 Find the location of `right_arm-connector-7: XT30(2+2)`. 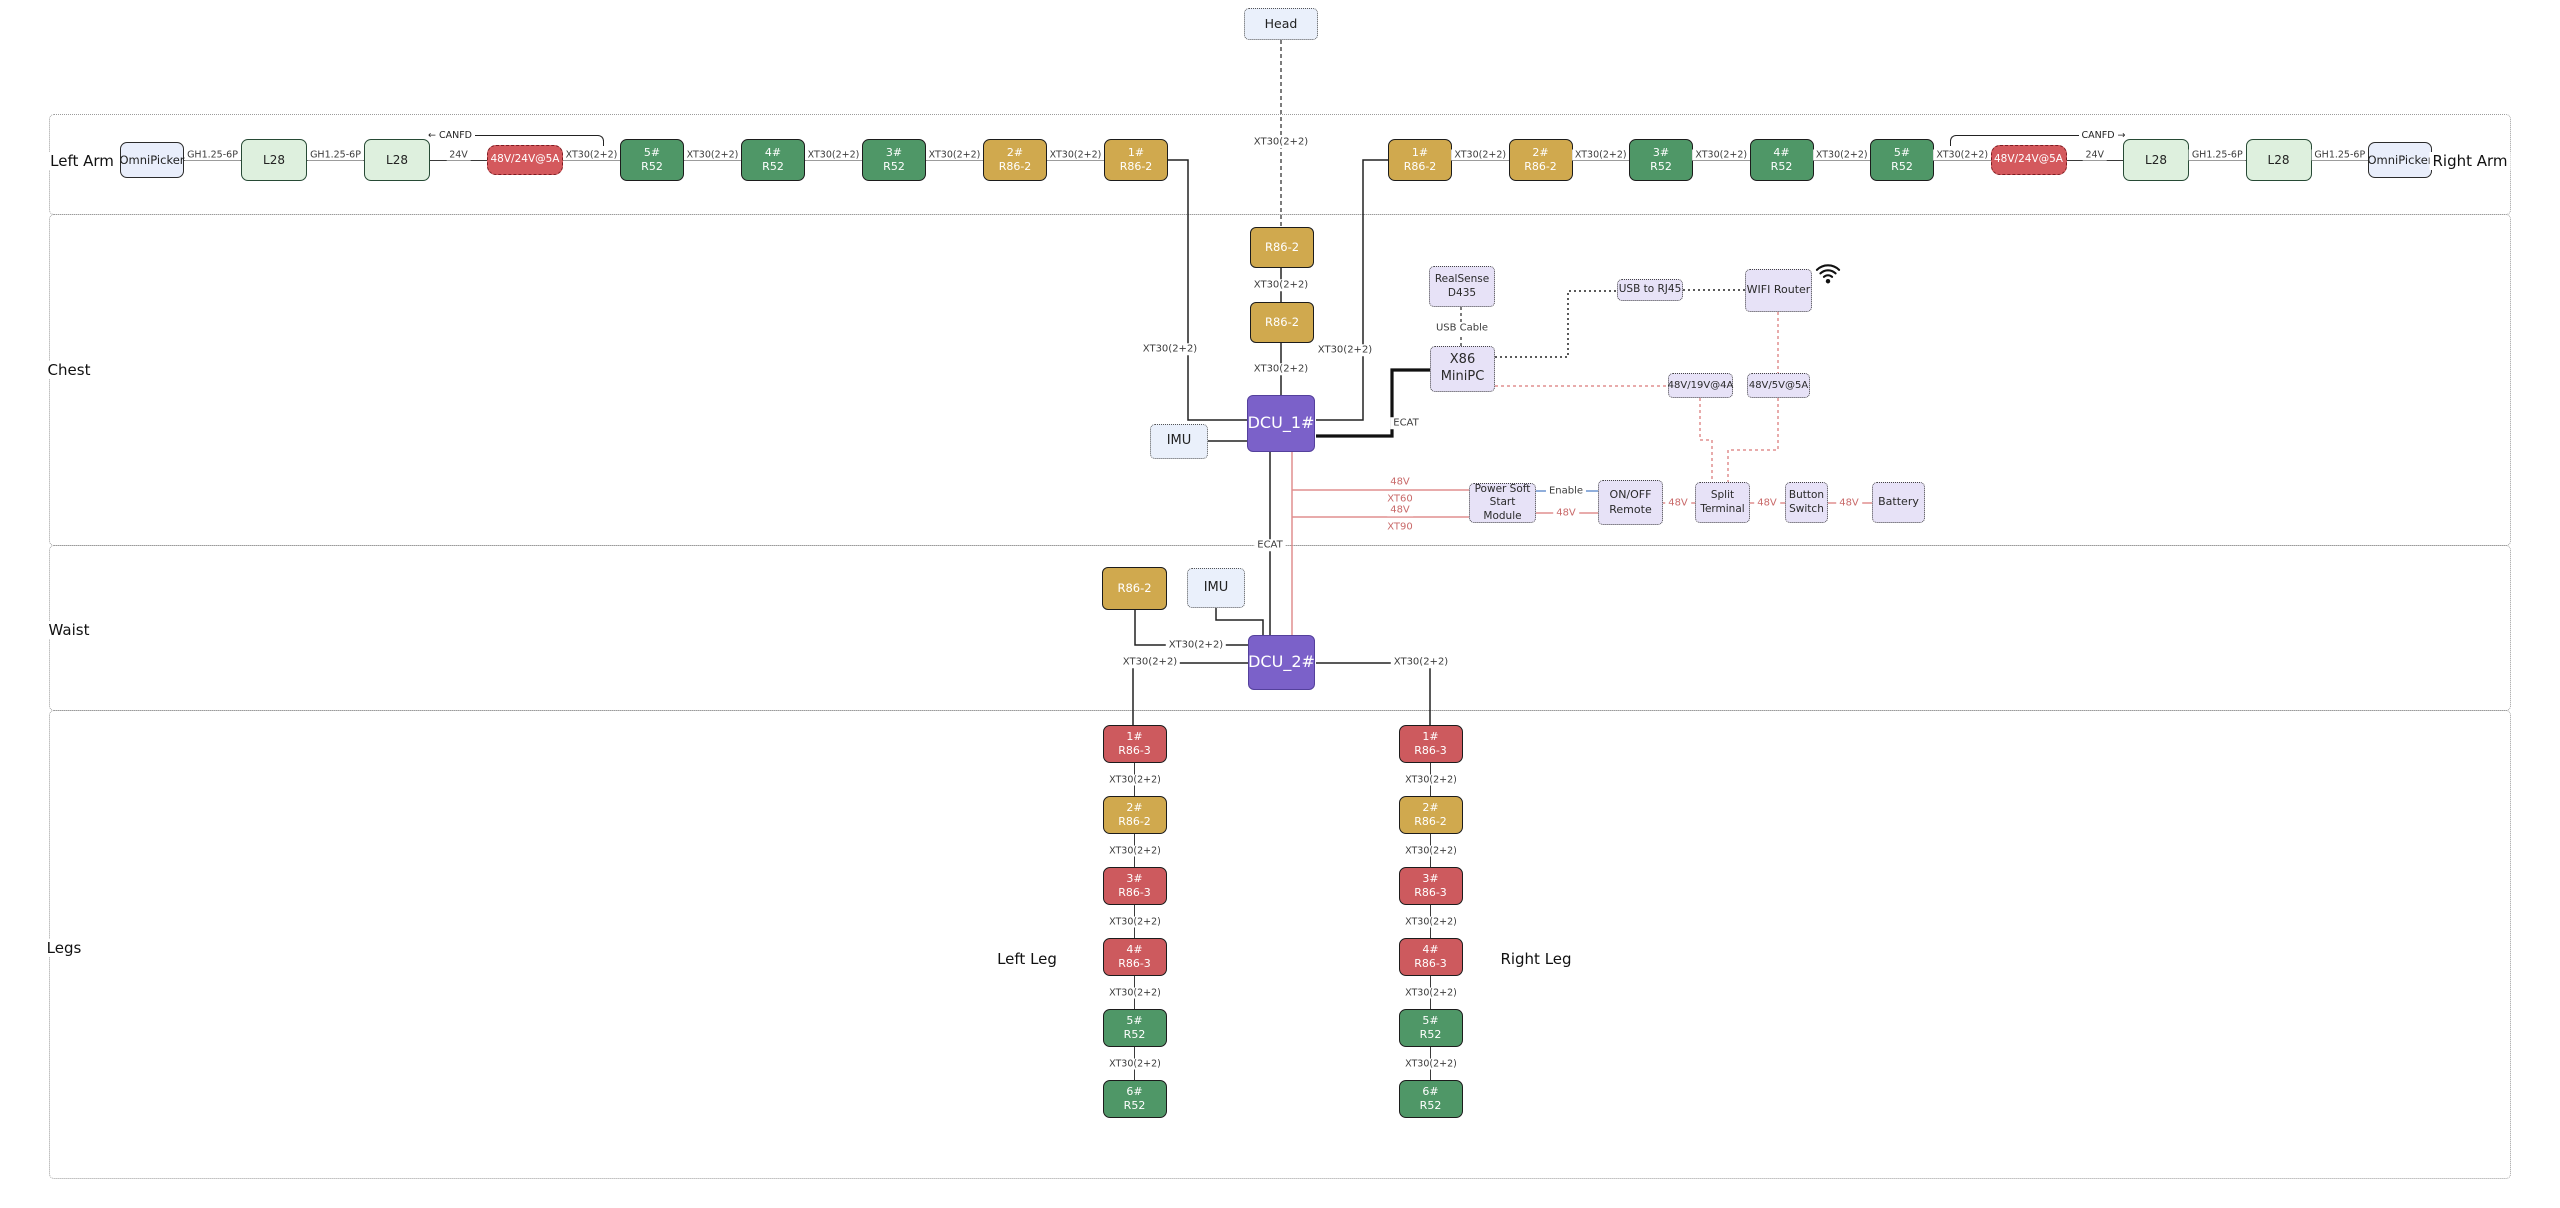

right_arm-connector-7: XT30(2+2) is located at coordinates (1841, 155).